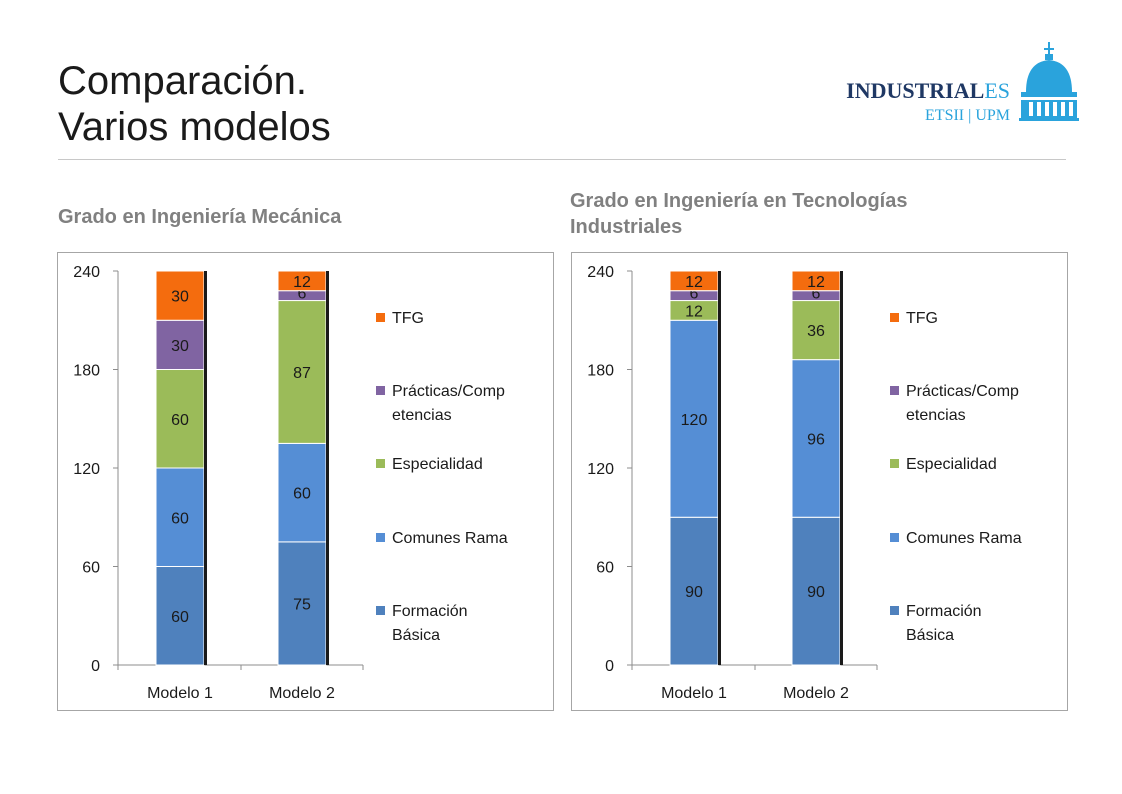  What do you see at coordinates (194, 127) in the screenshot?
I see `page-title-line-2: Varios modelos` at bounding box center [194, 127].